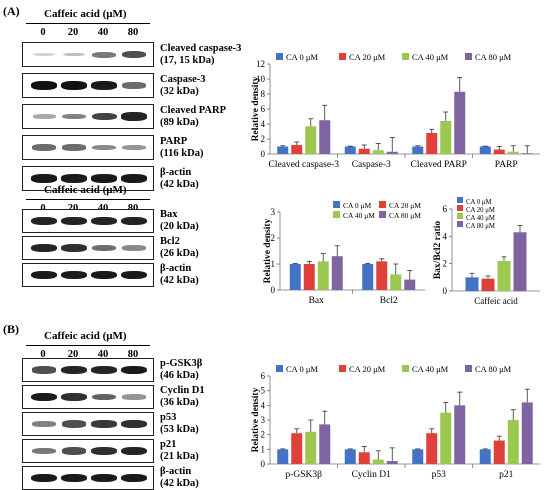  I want to click on category-label: Caspase-3, so click(371, 165).